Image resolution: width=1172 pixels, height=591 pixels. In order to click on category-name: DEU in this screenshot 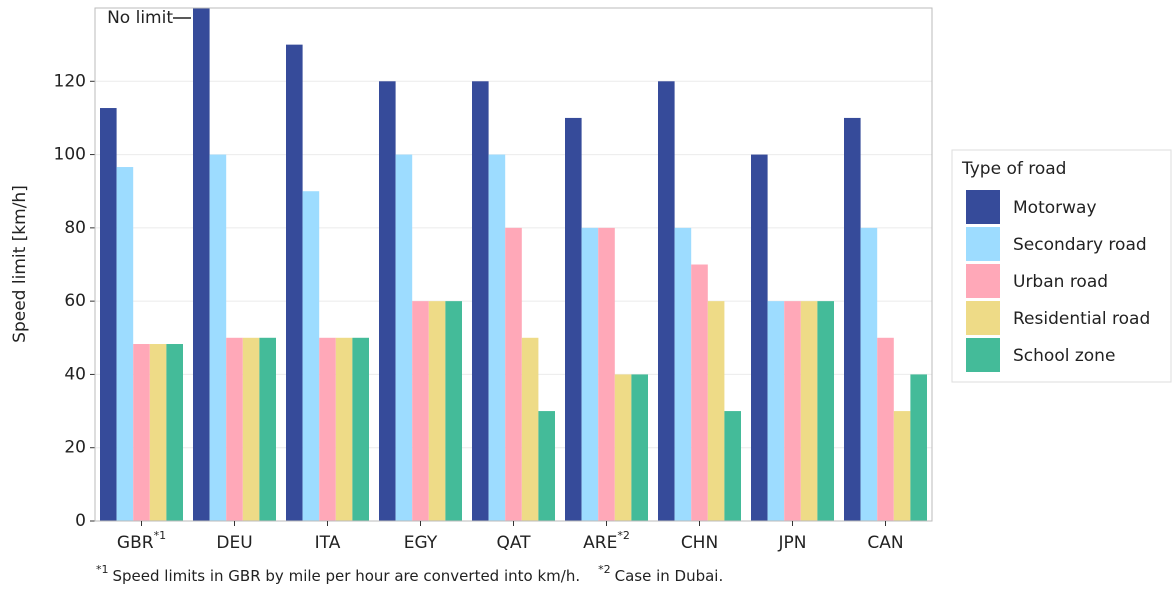, I will do `click(234, 543)`.